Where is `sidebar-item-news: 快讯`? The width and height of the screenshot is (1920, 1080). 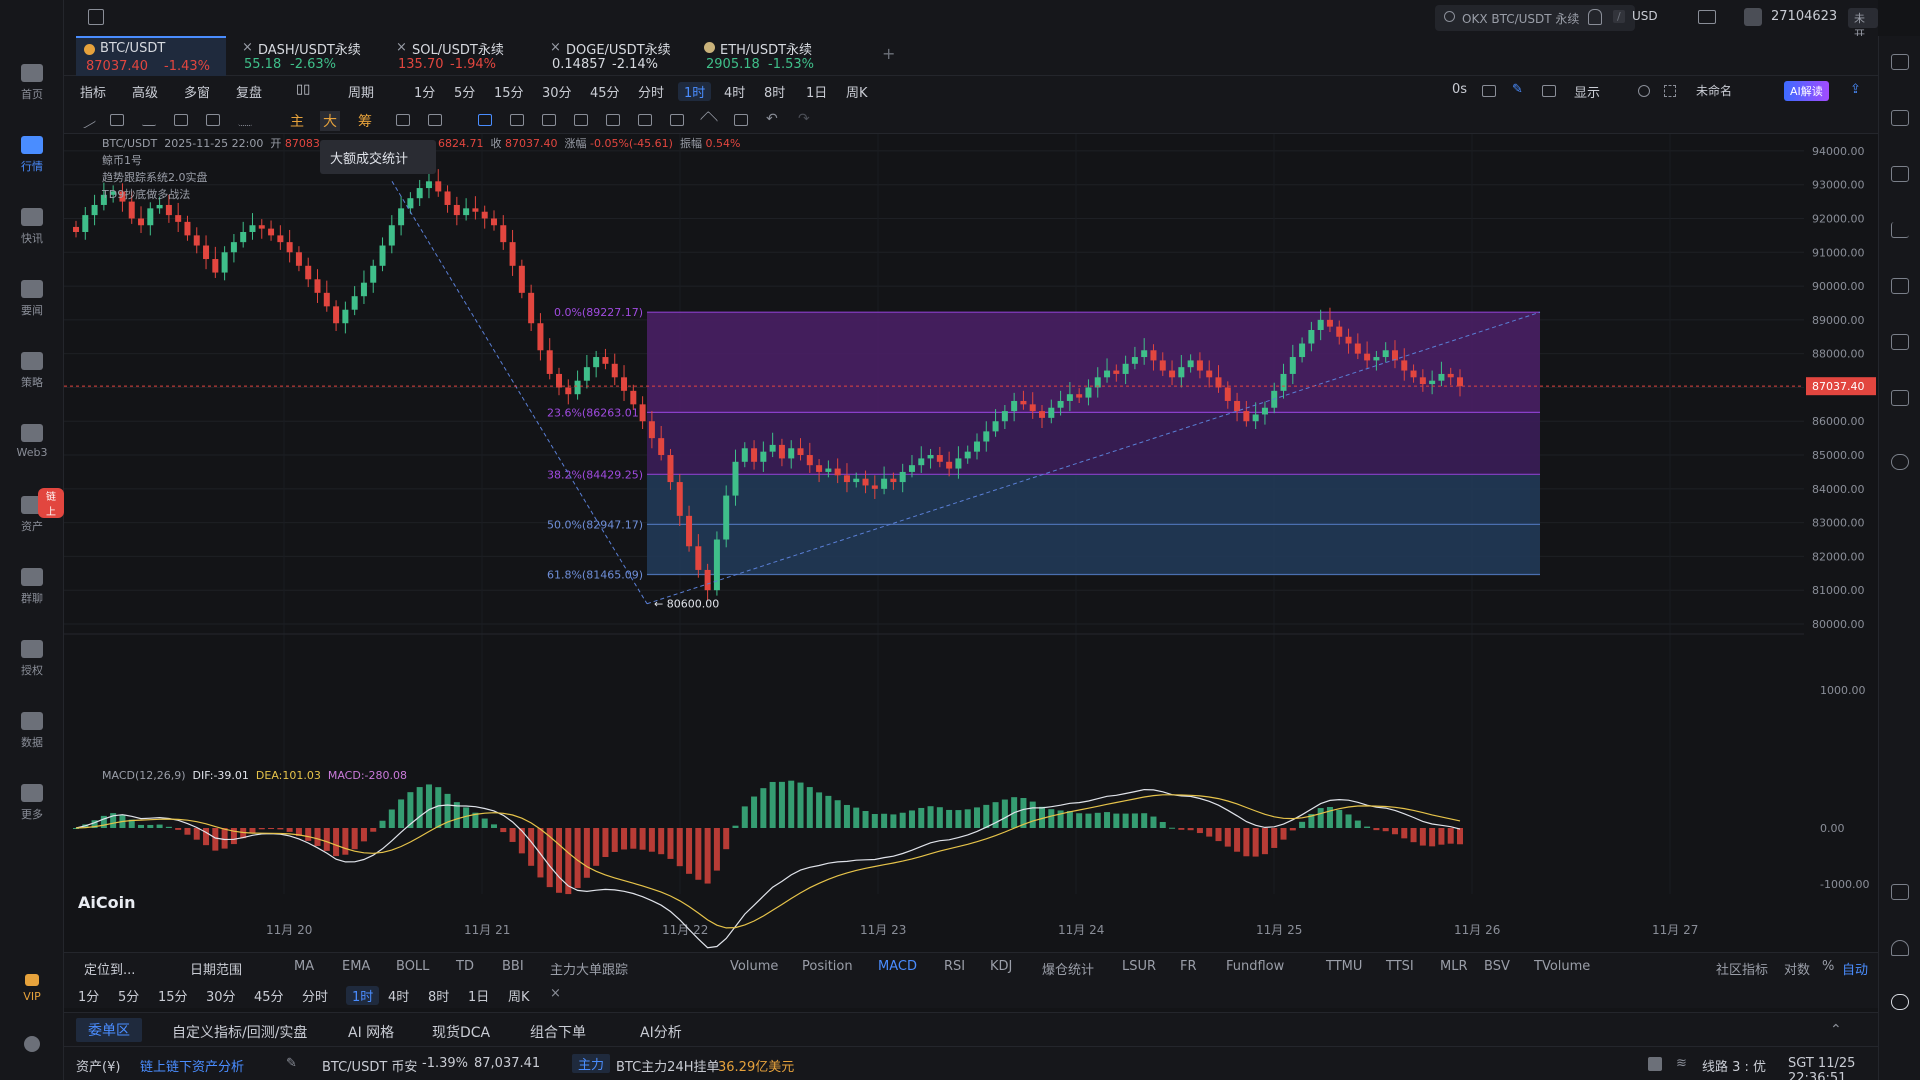 sidebar-item-news: 快讯 is located at coordinates (32, 227).